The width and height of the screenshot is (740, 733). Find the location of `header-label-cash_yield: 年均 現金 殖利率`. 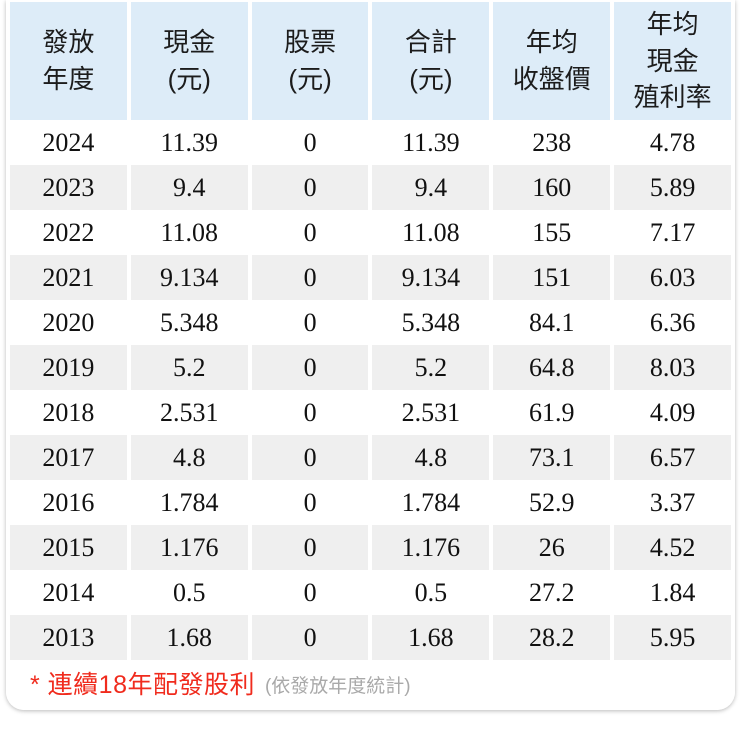

header-label-cash_yield: 年均 現金 殖利率 is located at coordinates (672, 60).